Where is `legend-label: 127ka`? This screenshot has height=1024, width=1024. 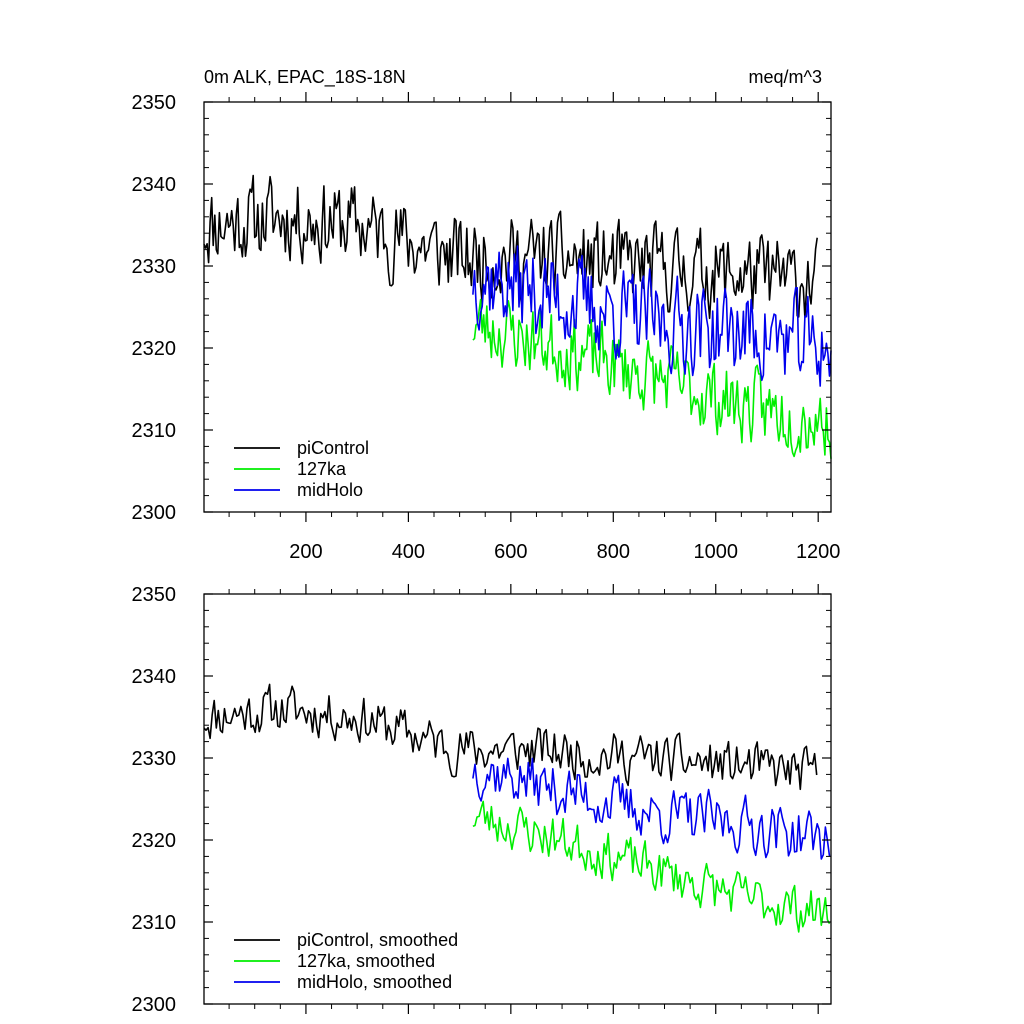
legend-label: 127ka is located at coordinates (322, 469).